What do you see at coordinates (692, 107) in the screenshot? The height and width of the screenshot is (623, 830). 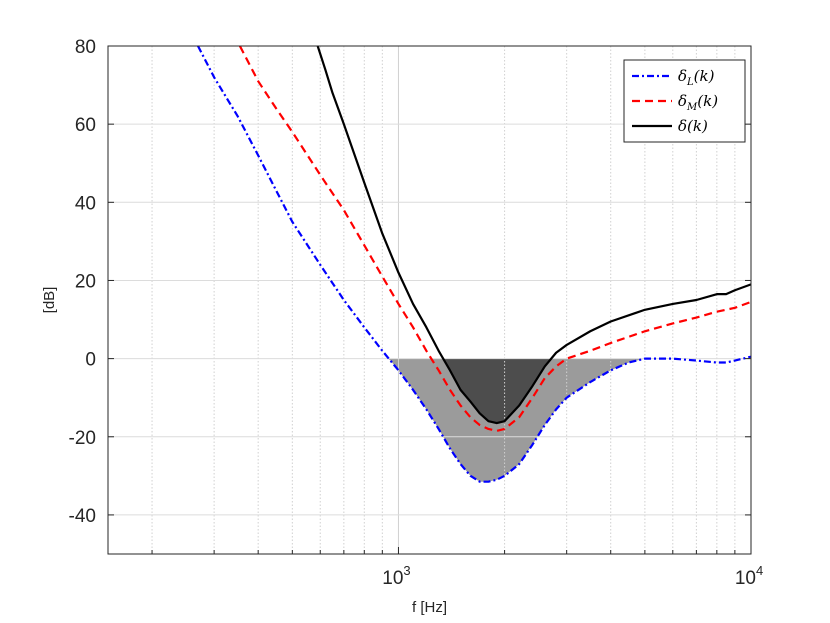 I see `legend-label-sub: M` at bounding box center [692, 107].